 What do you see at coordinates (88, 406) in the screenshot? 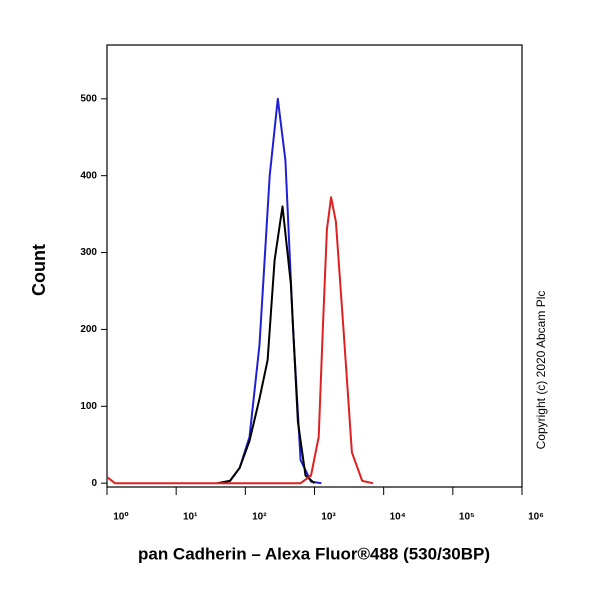
I see `y-tick-label: 100` at bounding box center [88, 406].